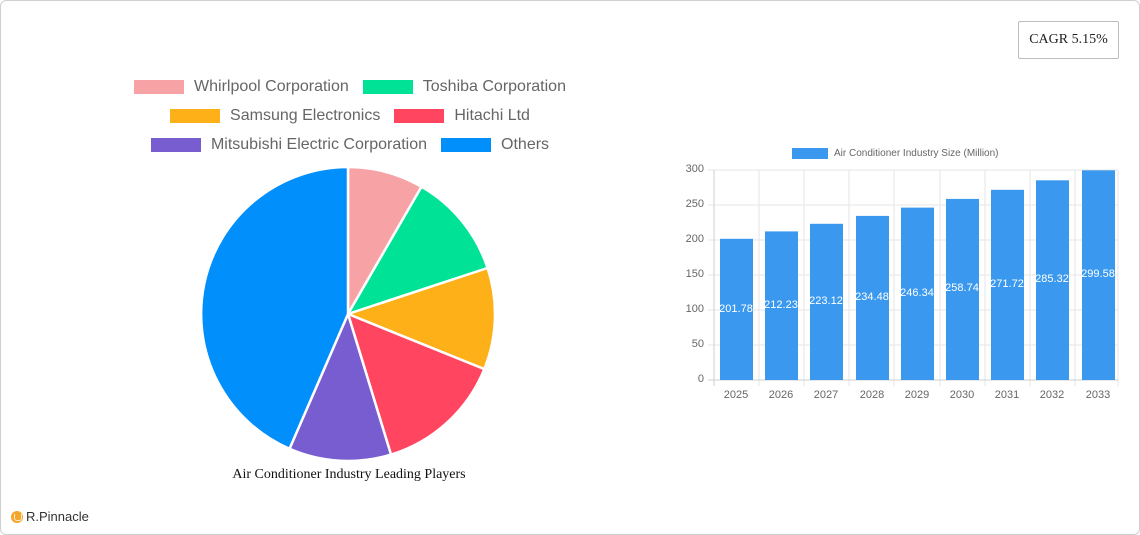 The height and width of the screenshot is (535, 1140). I want to click on y-tick: 250, so click(694, 204).